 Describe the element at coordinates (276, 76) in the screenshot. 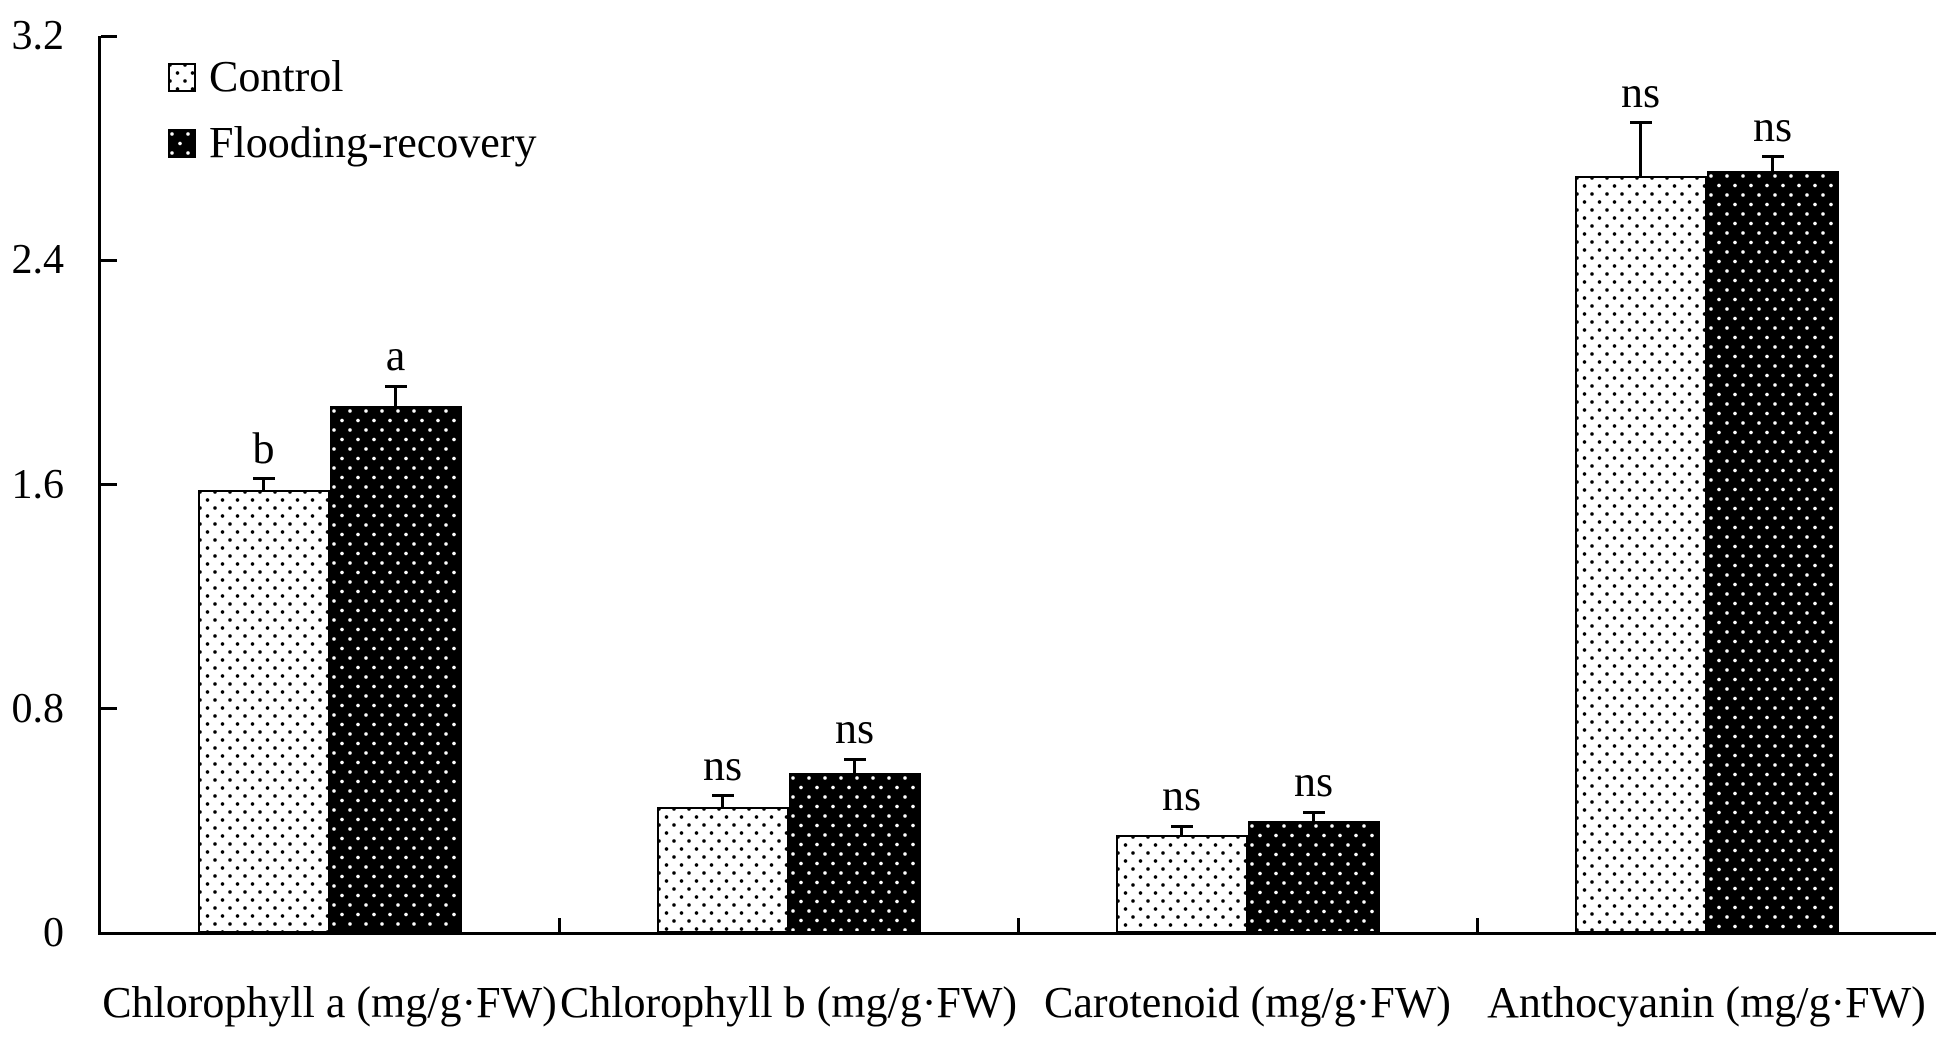

I see `legend-label-control: Control` at that location.